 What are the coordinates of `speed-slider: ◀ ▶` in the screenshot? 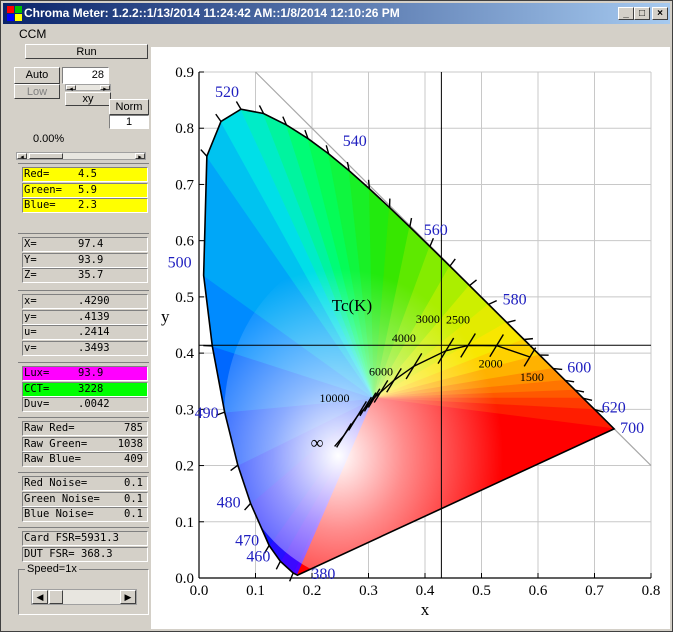 It's located at (84, 597).